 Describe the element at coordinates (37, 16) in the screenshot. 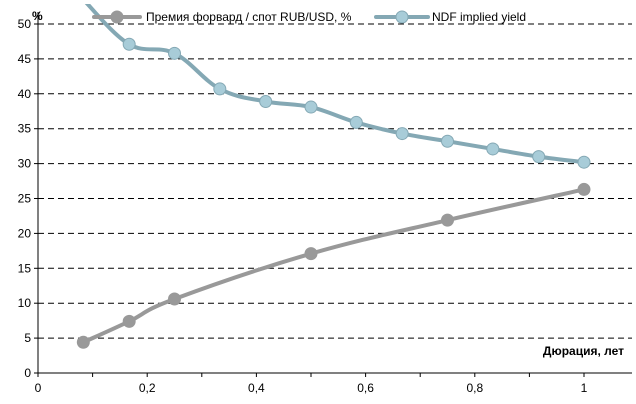

I see `y-axis-title: %` at that location.